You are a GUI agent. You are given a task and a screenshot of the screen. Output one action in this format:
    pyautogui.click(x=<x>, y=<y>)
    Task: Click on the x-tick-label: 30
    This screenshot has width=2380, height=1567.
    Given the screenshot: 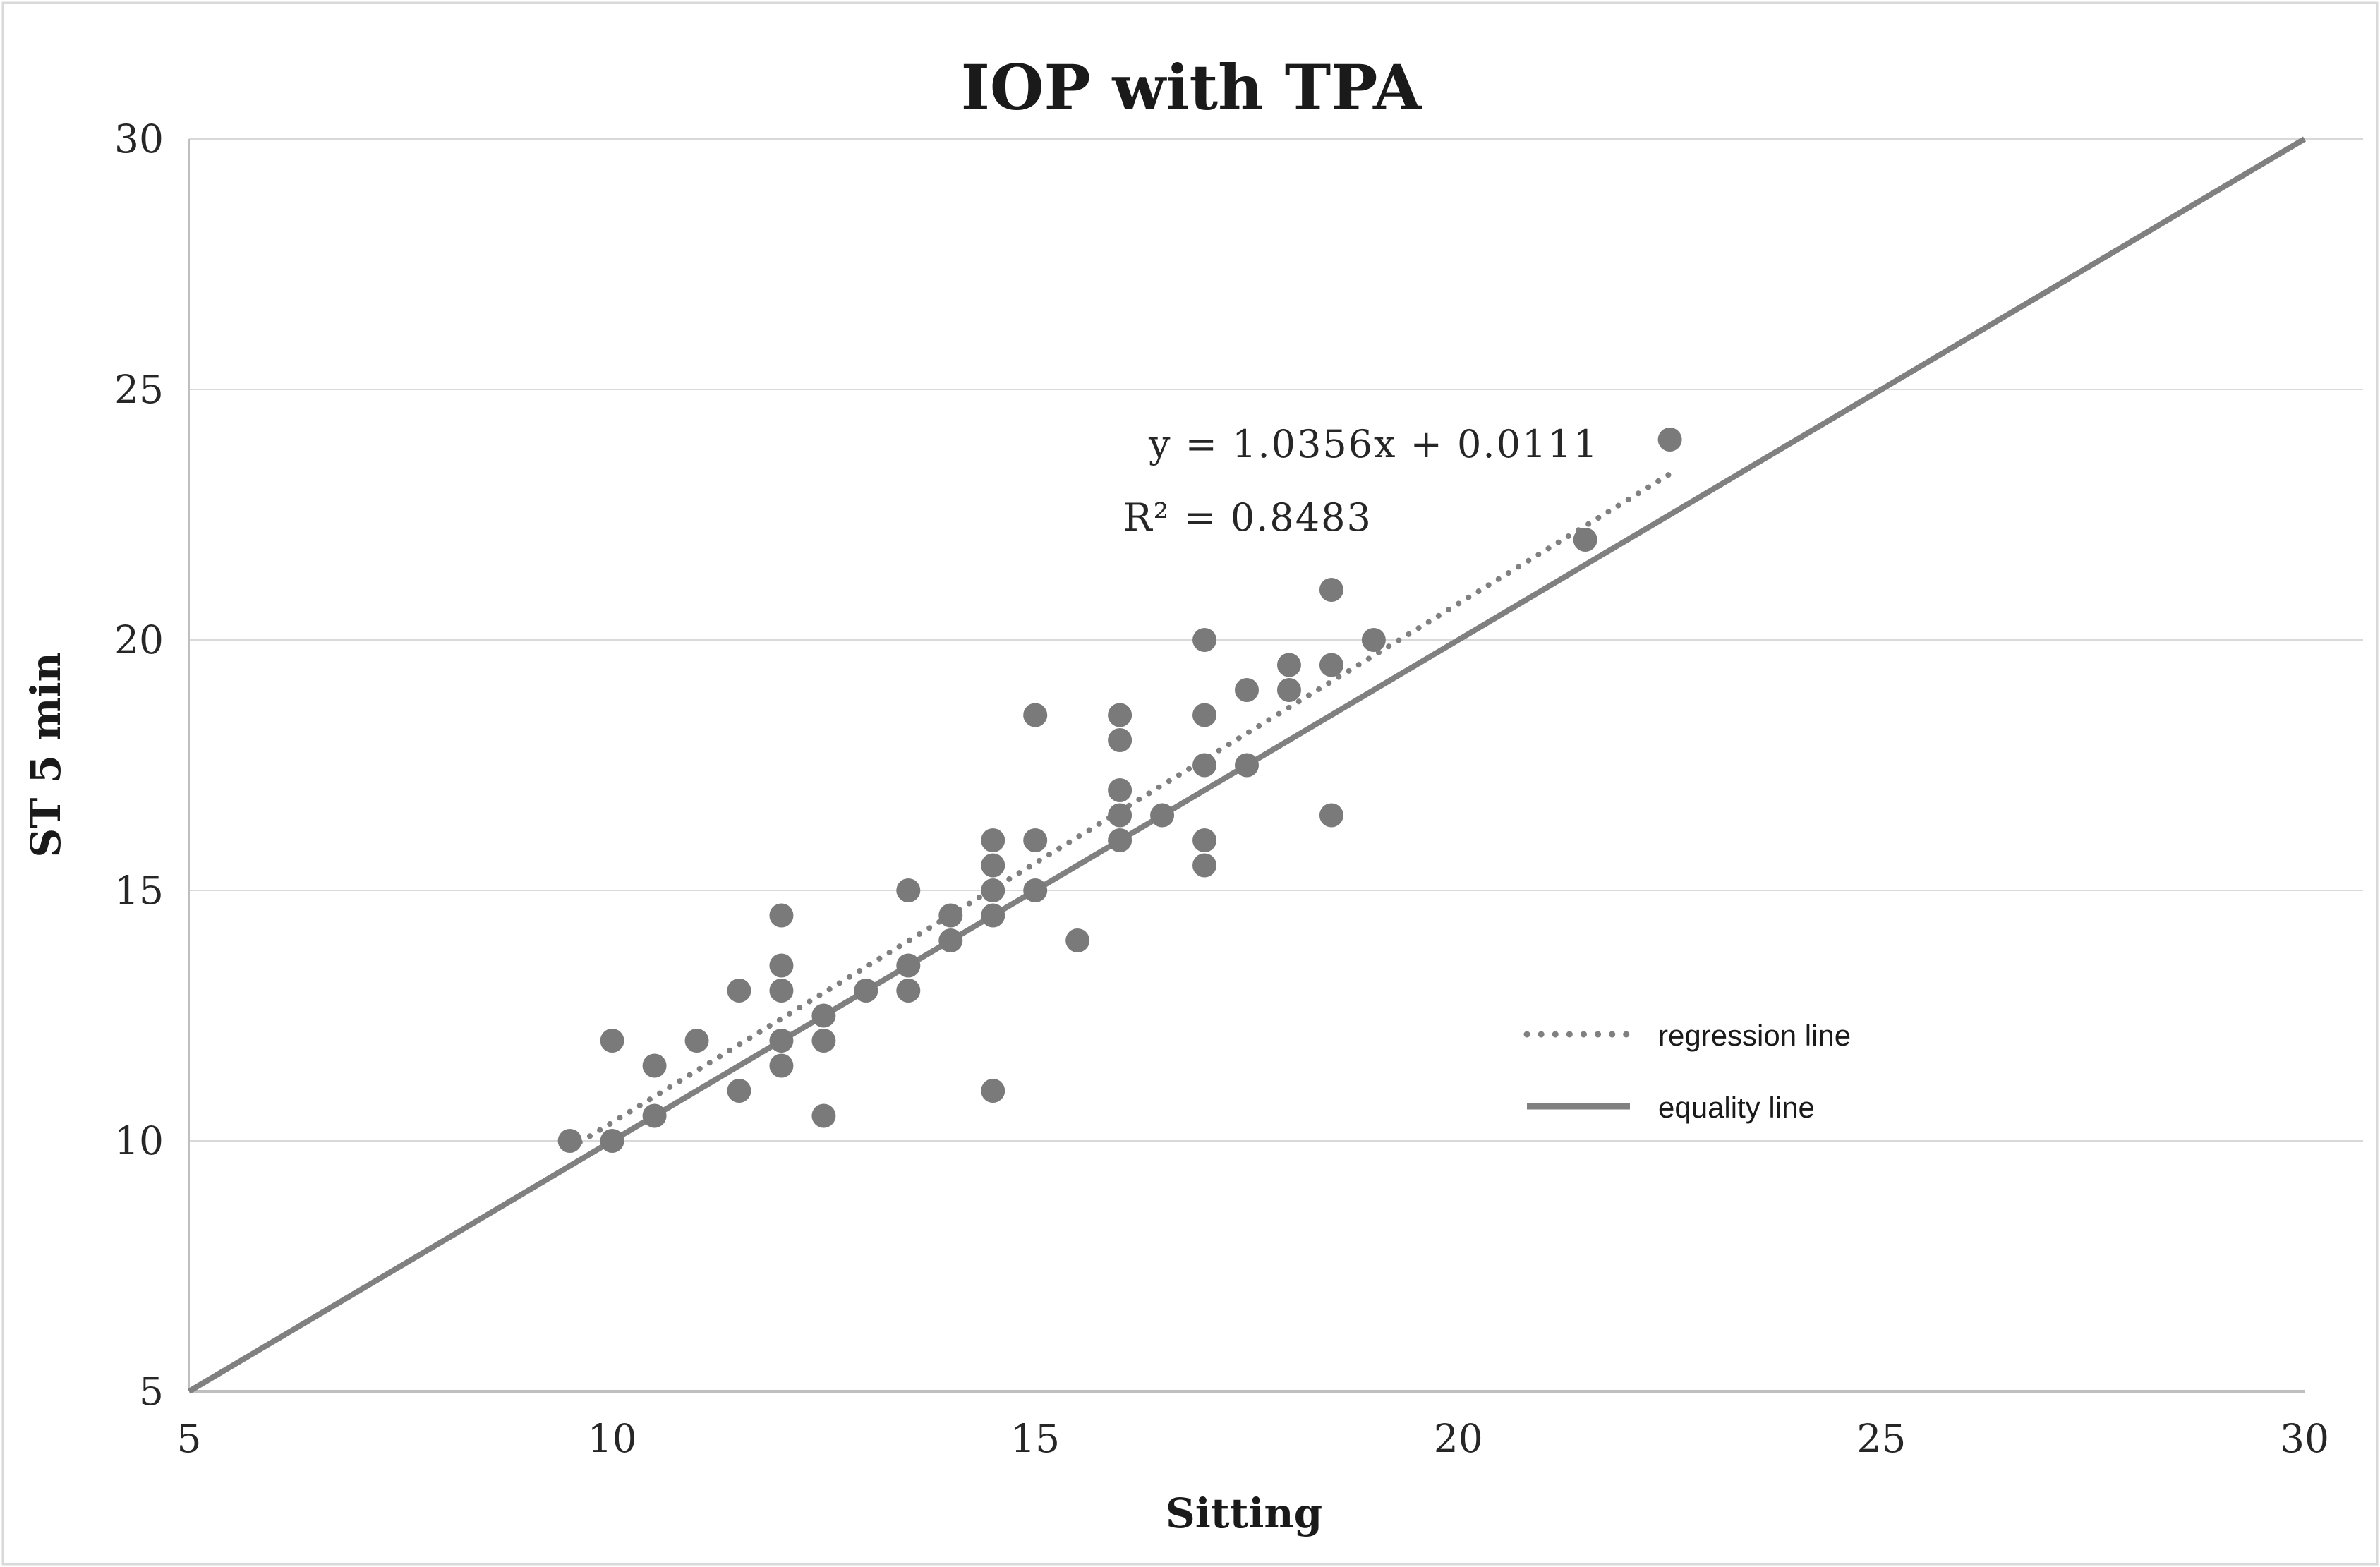 What is the action you would take?
    pyautogui.click(x=2305, y=1438)
    